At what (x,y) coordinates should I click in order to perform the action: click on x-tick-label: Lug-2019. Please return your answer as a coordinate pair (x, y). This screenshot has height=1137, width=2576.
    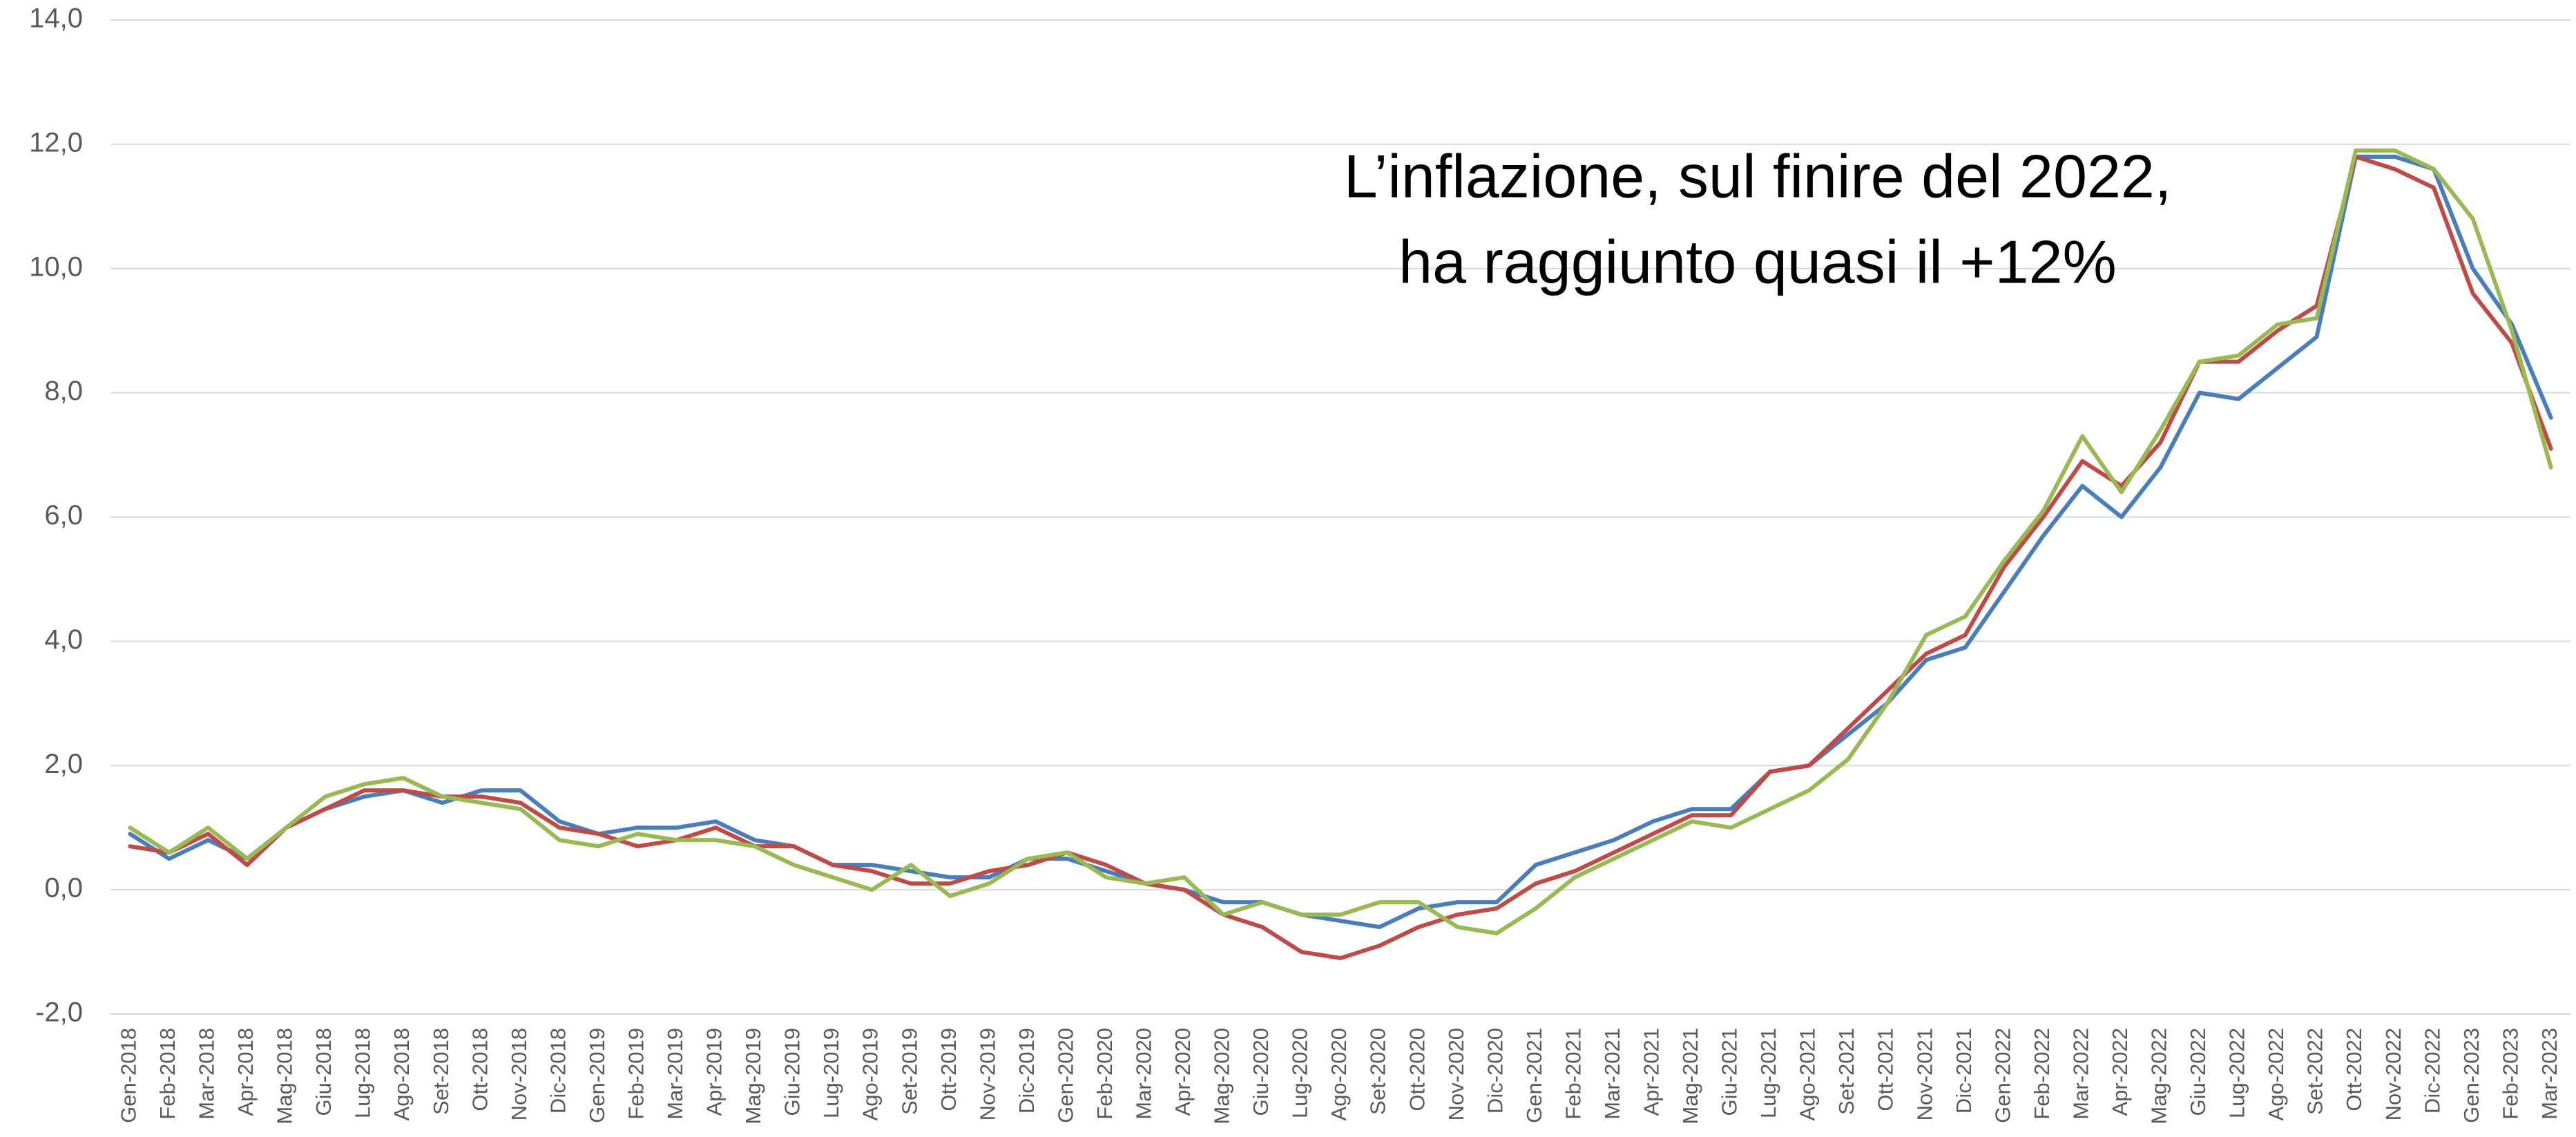
    Looking at the image, I should click on (831, 1073).